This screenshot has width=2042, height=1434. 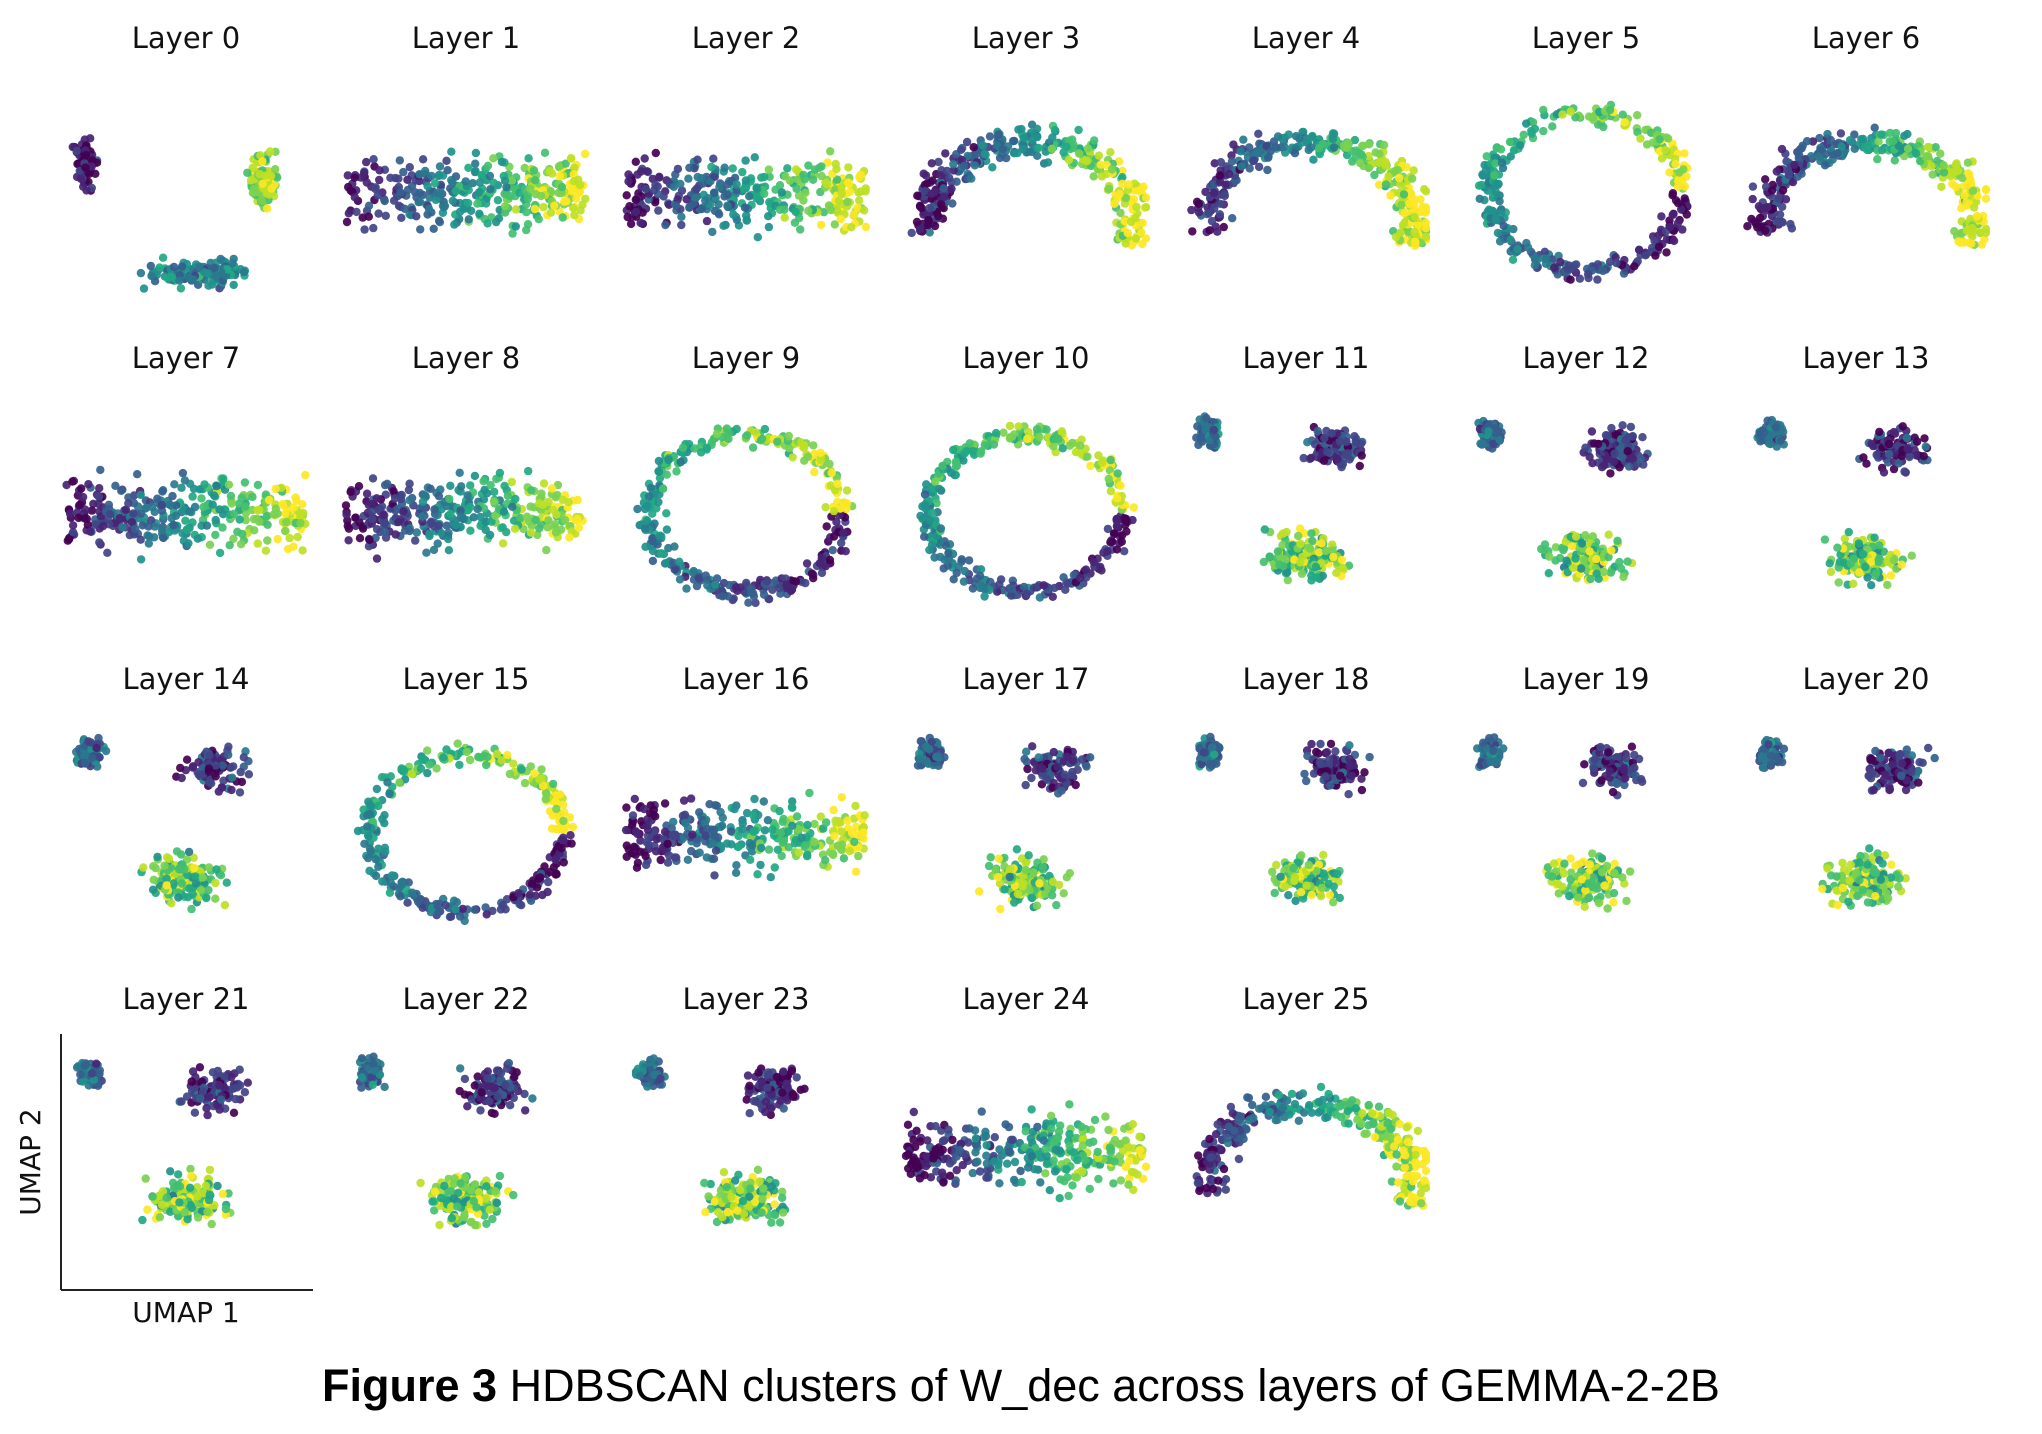 What do you see at coordinates (745, 474) in the screenshot?
I see `panel-layer-9: Layer 9` at bounding box center [745, 474].